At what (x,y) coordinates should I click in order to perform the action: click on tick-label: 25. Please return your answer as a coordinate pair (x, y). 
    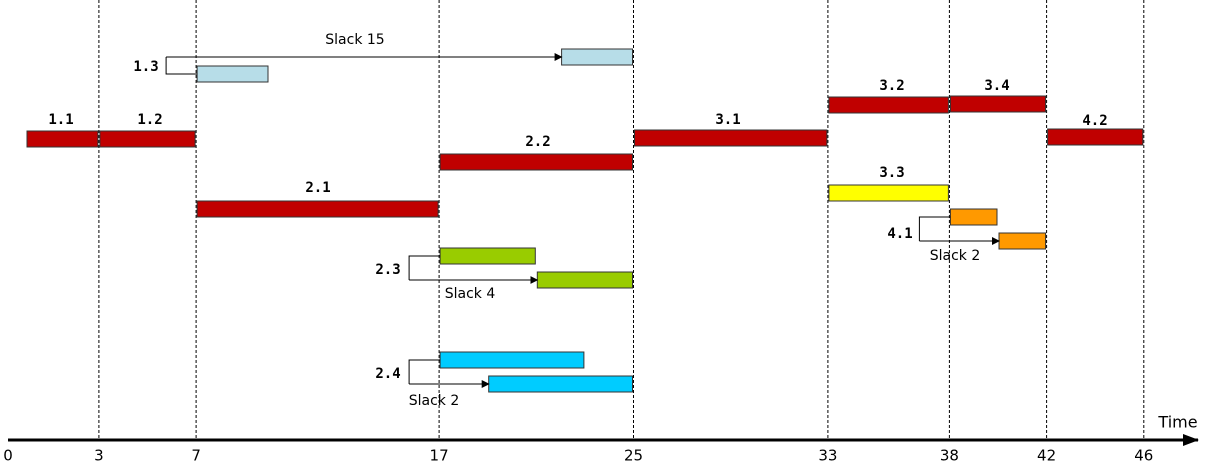
    Looking at the image, I should click on (633, 456).